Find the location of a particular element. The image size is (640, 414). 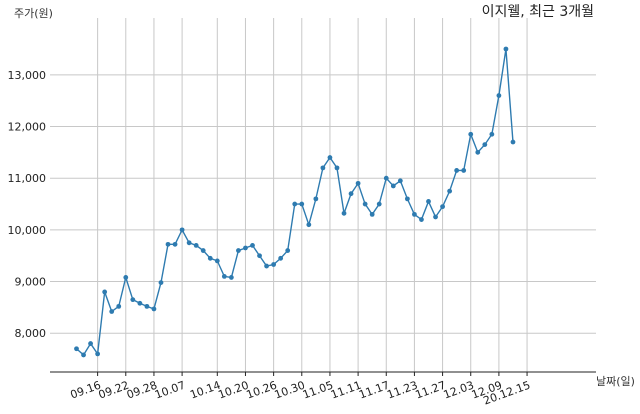

y-tick-label: 11,000 is located at coordinates (27, 178).